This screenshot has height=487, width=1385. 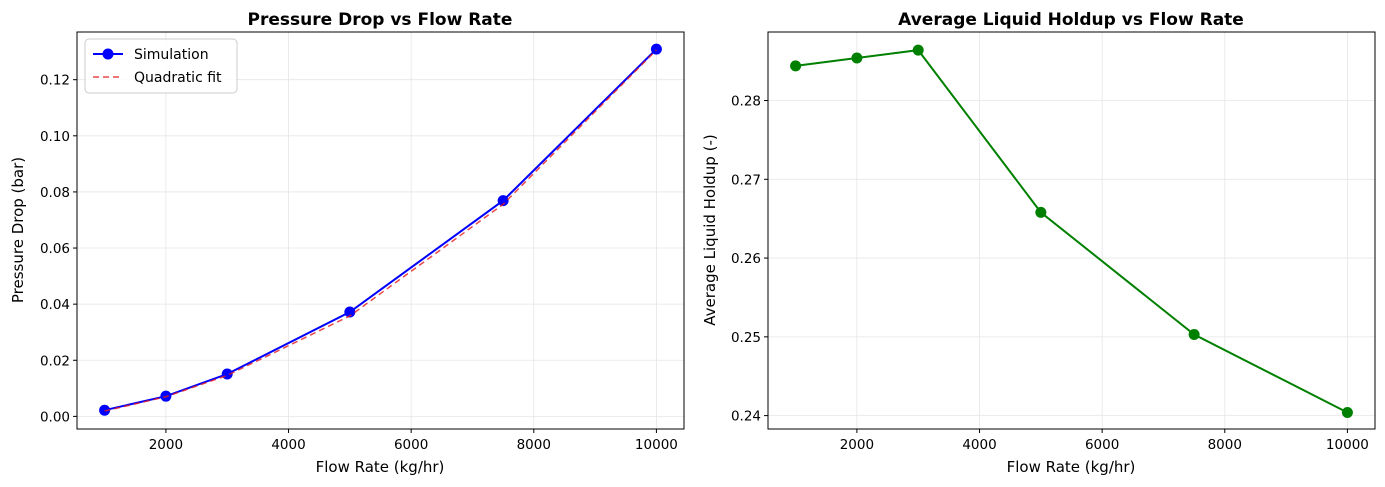 What do you see at coordinates (55, 137) in the screenshot?
I see `y-tick-label: 0.10` at bounding box center [55, 137].